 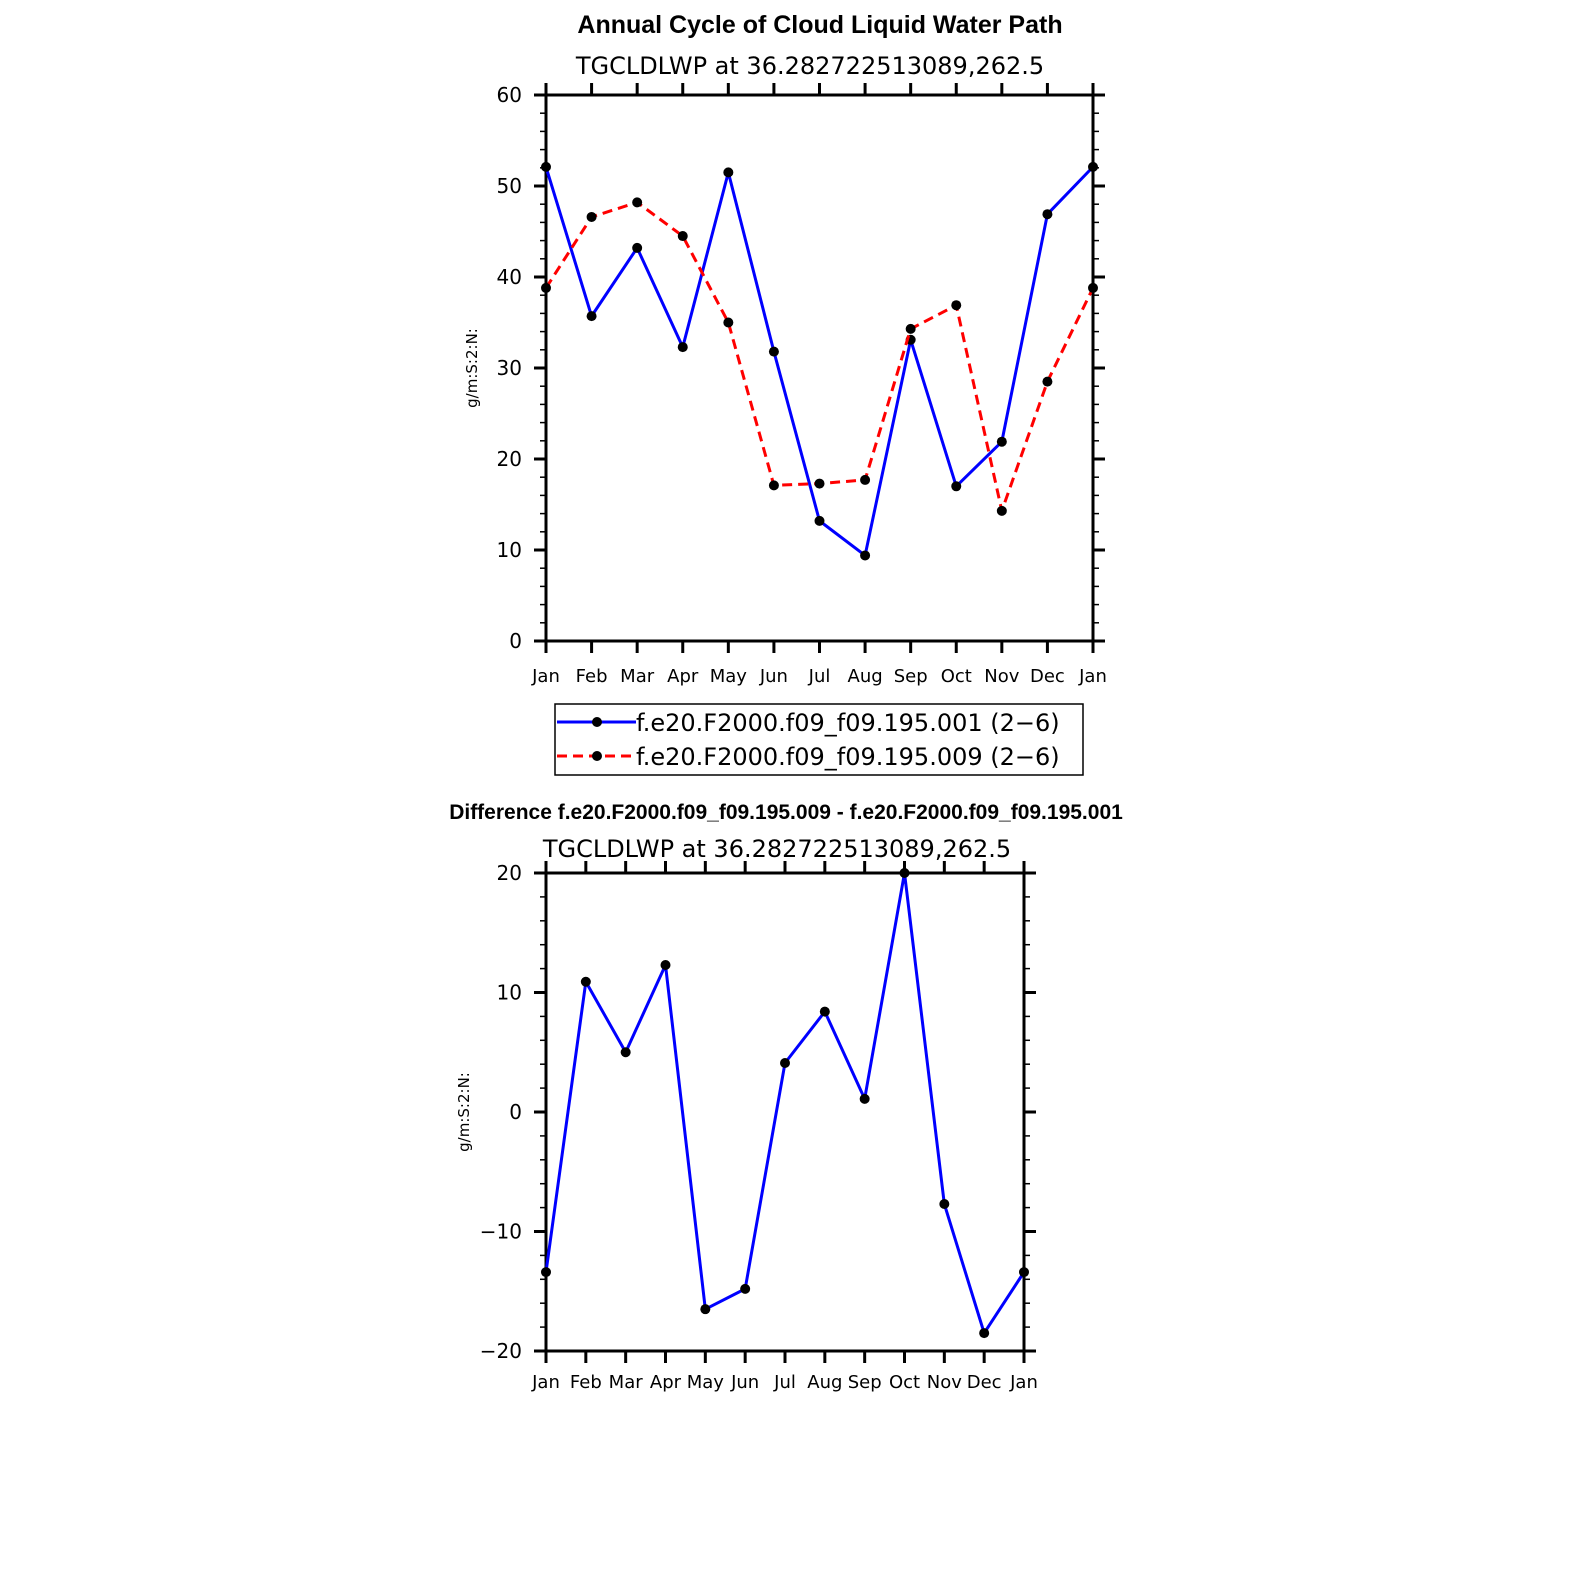 I want to click on chart2-subtitle: TGCLDLWP at 36.282722513089,262.5, so click(x=776, y=849).